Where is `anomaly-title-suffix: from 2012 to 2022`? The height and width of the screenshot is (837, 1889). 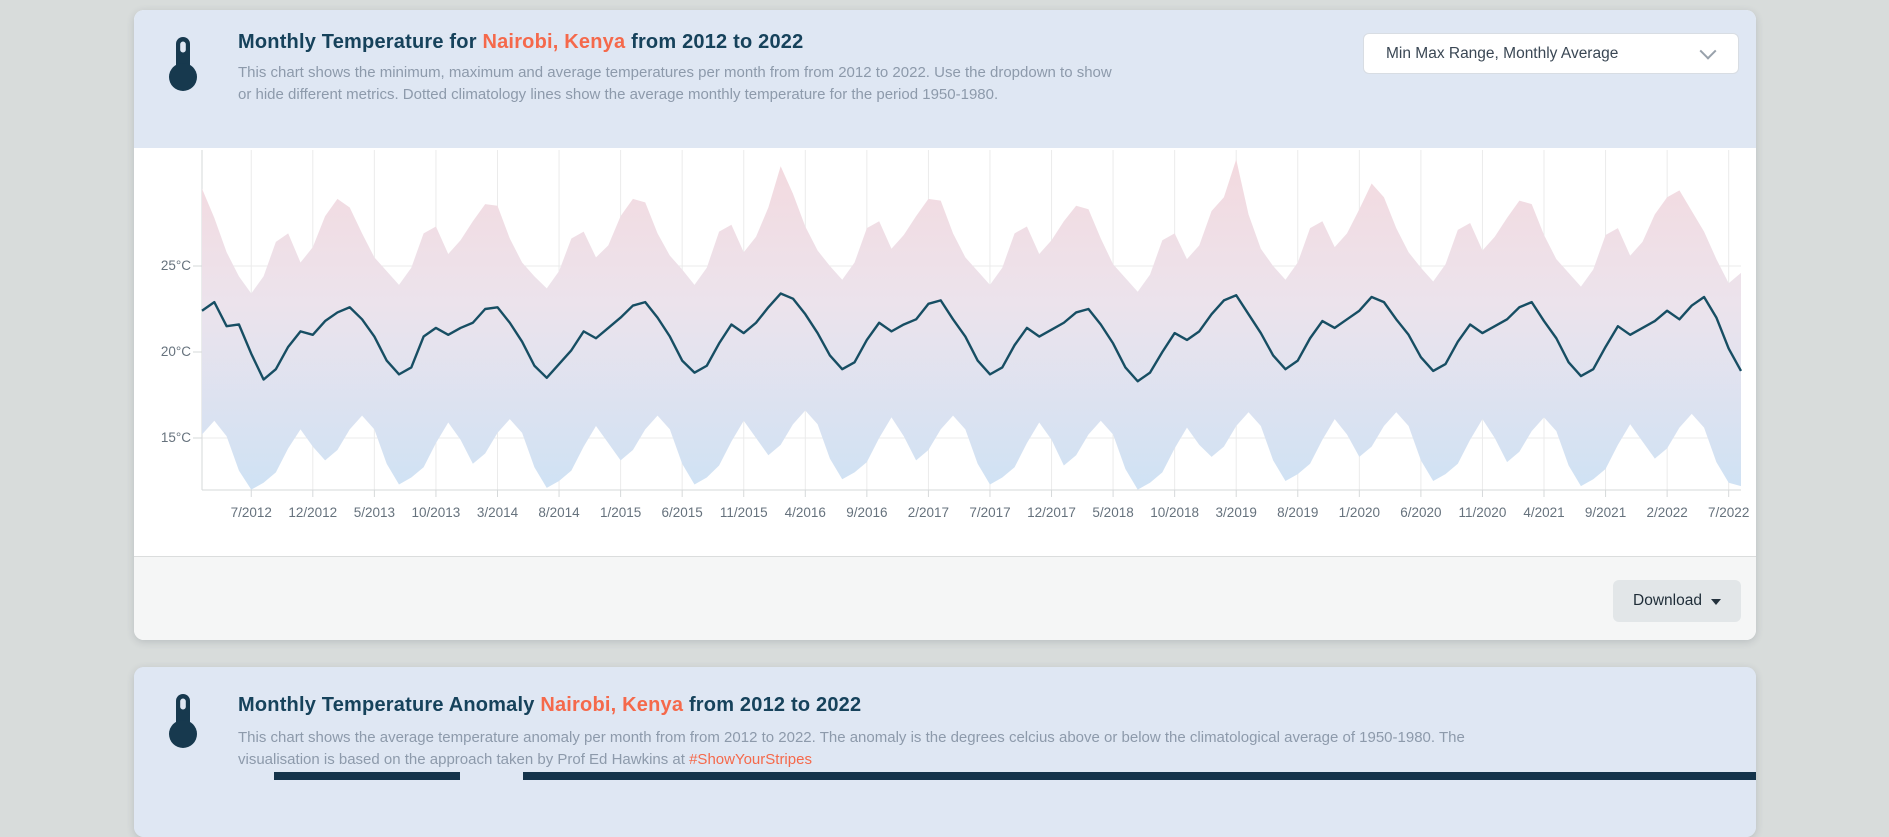 anomaly-title-suffix: from 2012 to 2022 is located at coordinates (775, 705).